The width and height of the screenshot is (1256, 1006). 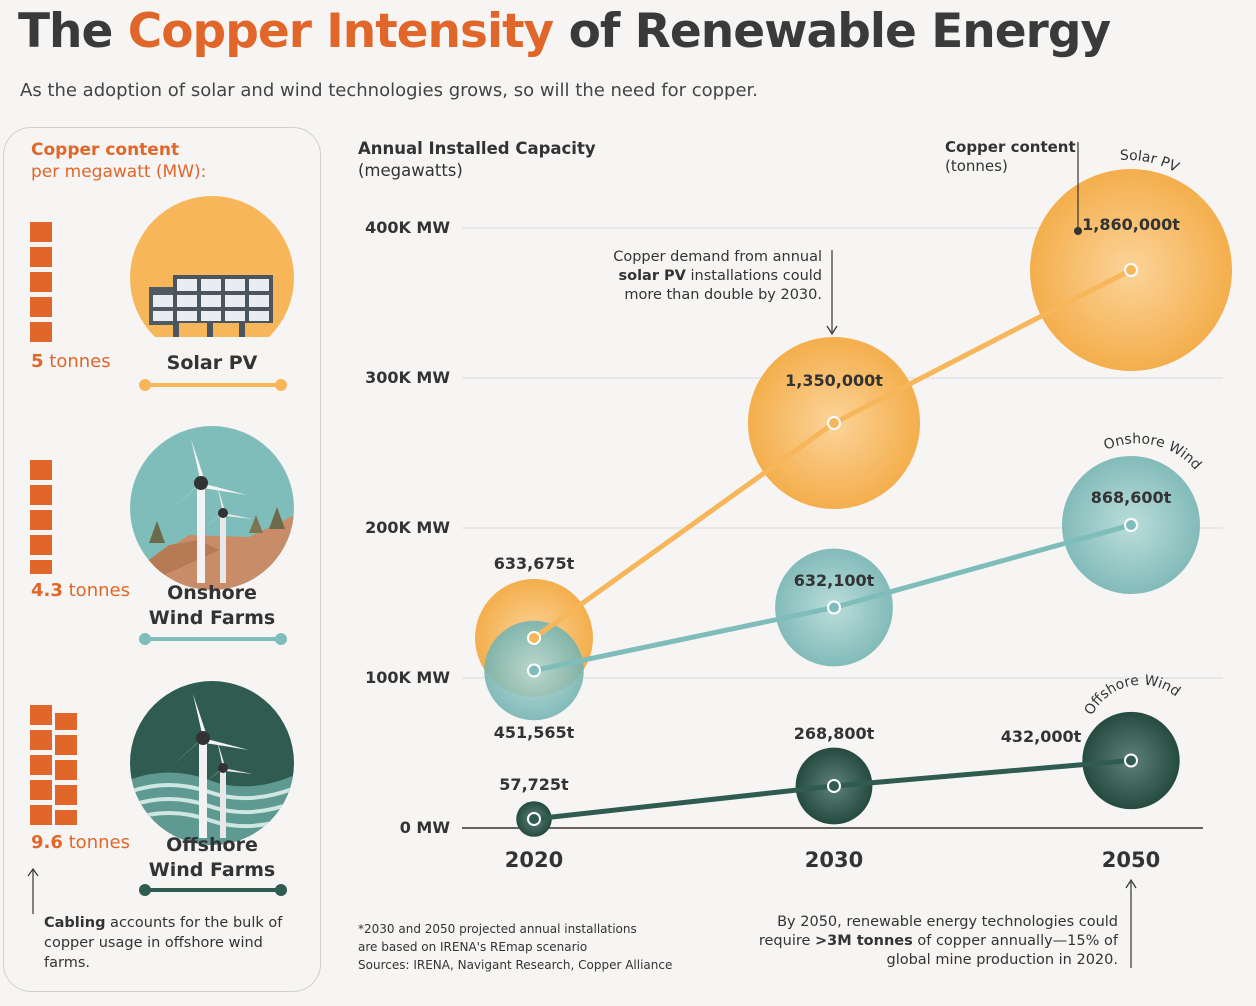 I want to click on bubble-size-title: Copper content (tonnes), so click(x=1010, y=156).